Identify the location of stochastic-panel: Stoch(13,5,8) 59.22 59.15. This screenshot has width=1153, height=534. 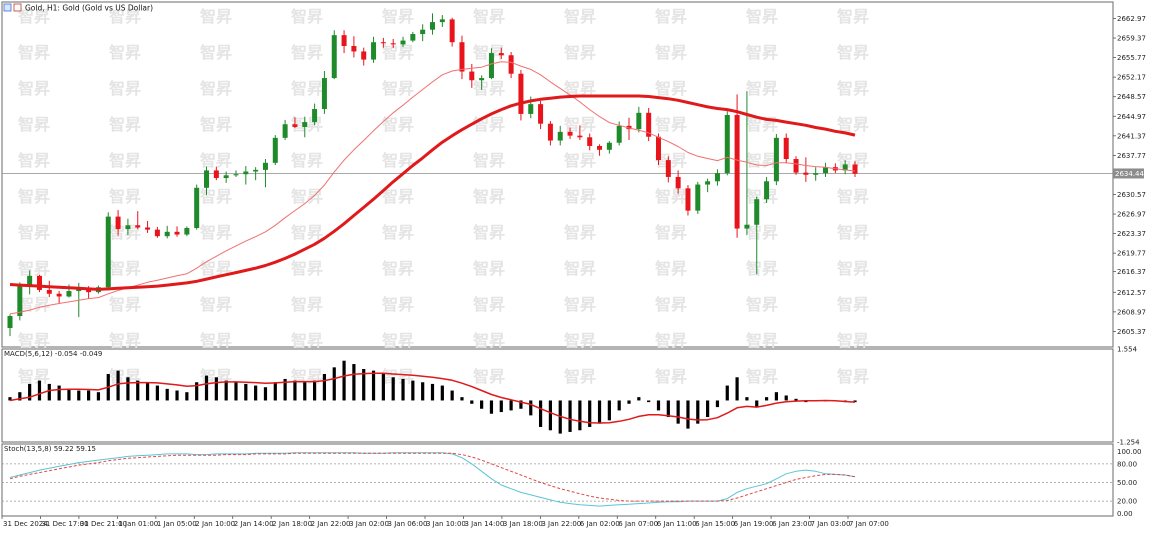
(557, 476).